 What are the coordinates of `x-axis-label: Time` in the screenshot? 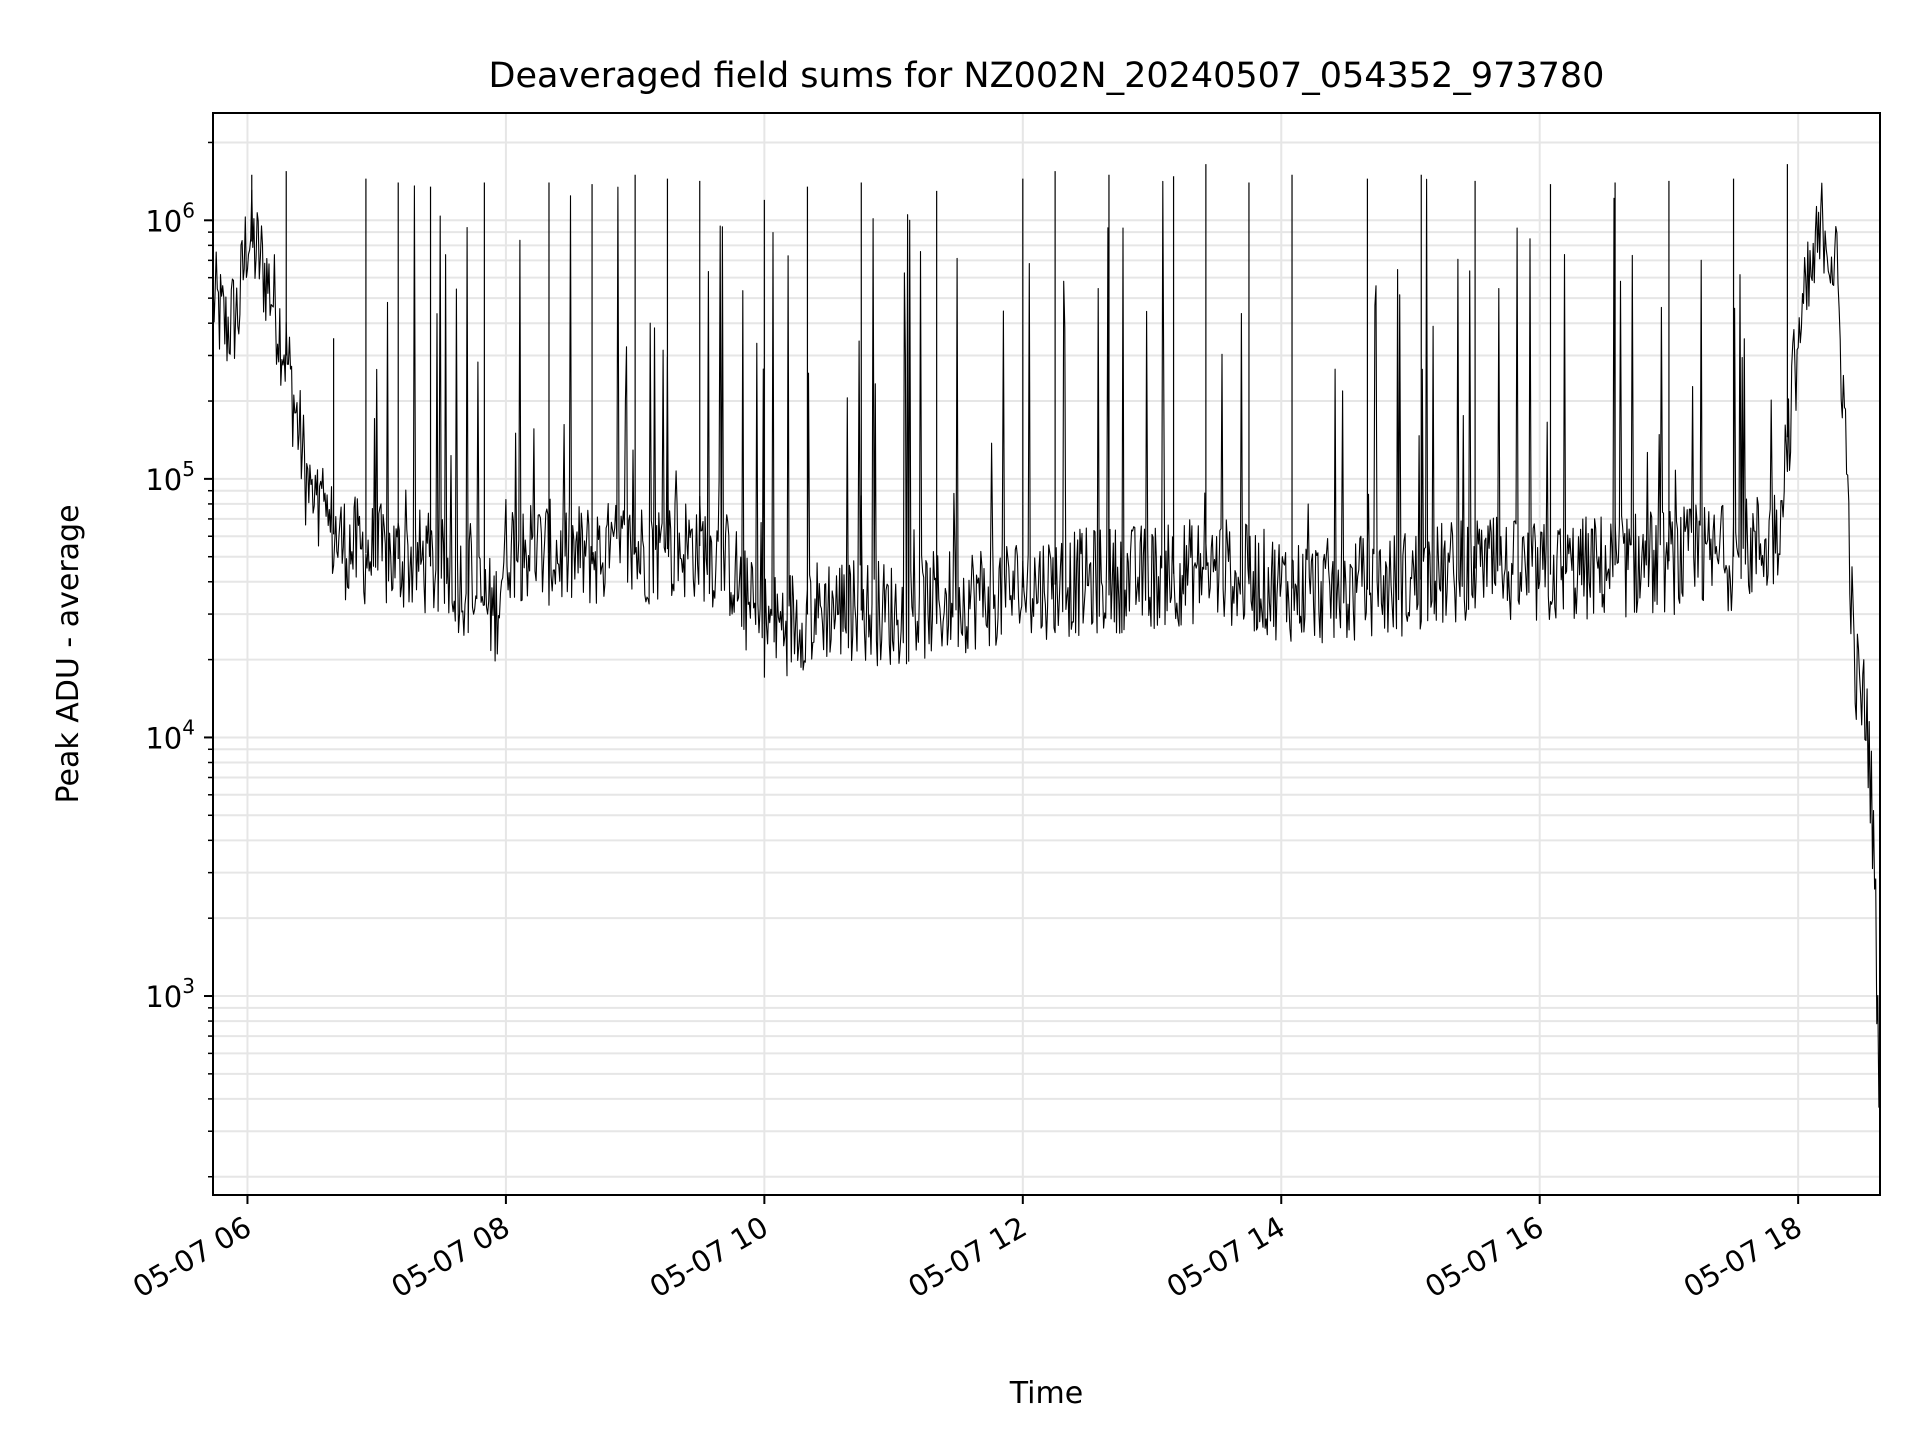 It's located at (1046, 1393).